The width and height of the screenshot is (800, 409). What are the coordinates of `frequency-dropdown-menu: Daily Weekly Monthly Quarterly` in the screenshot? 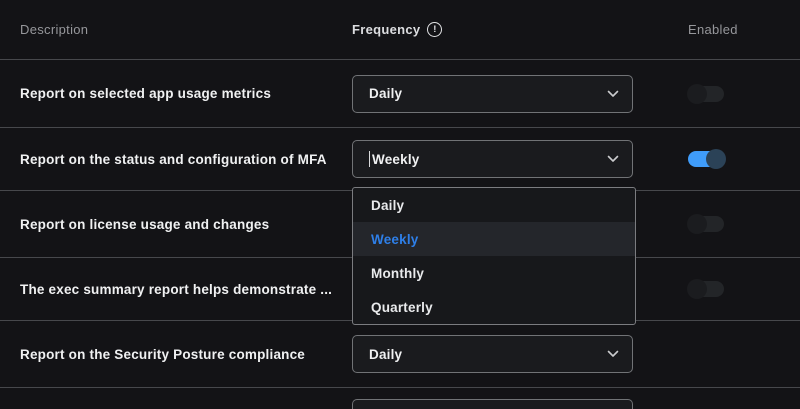 It's located at (494, 256).